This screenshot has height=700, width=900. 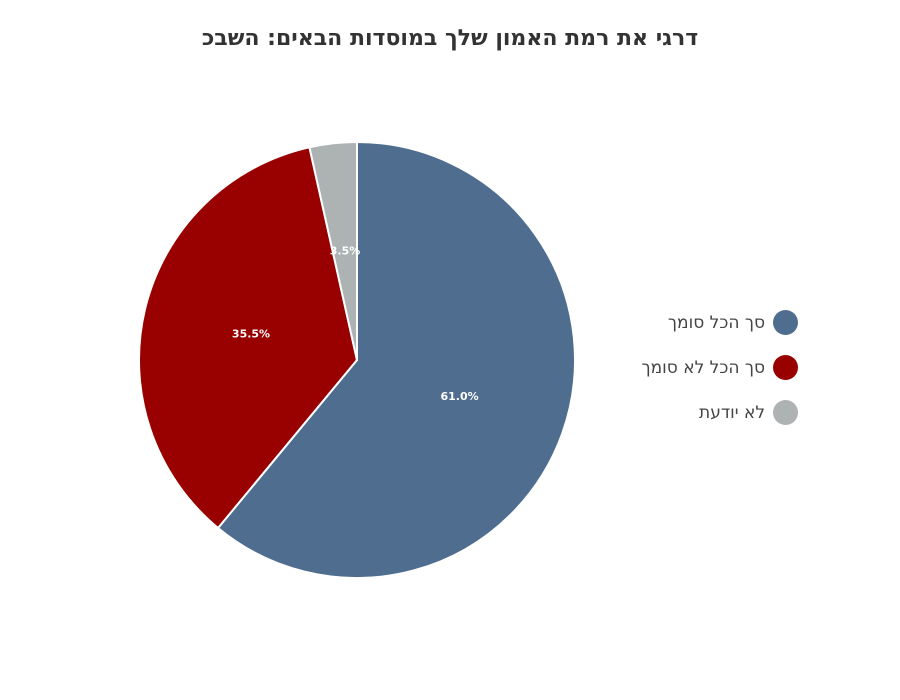 I want to click on legend-label: לא יודעת, so click(x=732, y=412).